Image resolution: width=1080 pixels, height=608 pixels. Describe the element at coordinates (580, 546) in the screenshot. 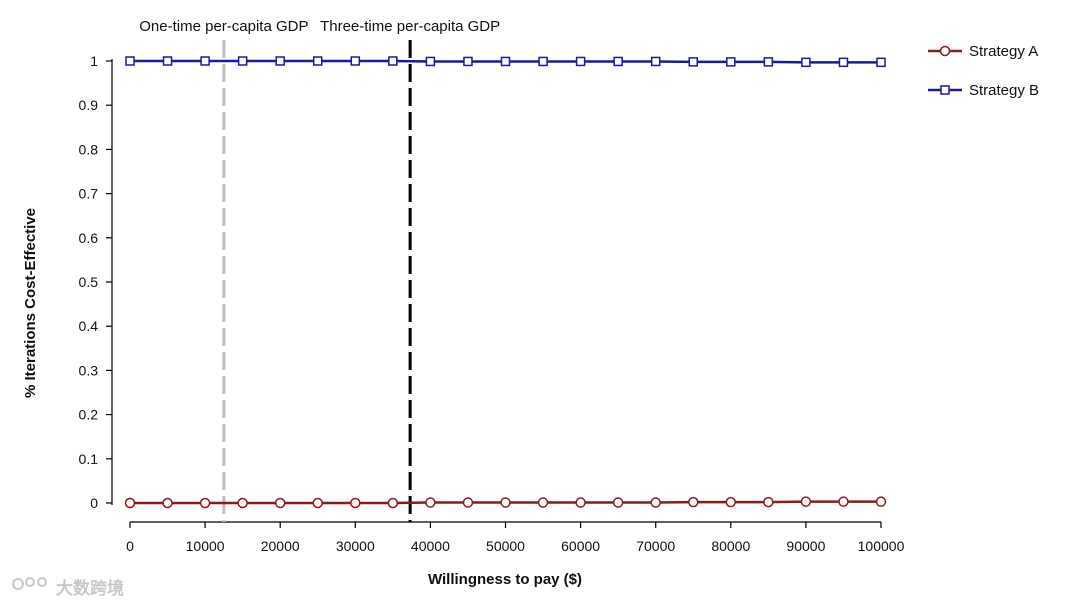

I see `x-tick-label: 60000` at that location.